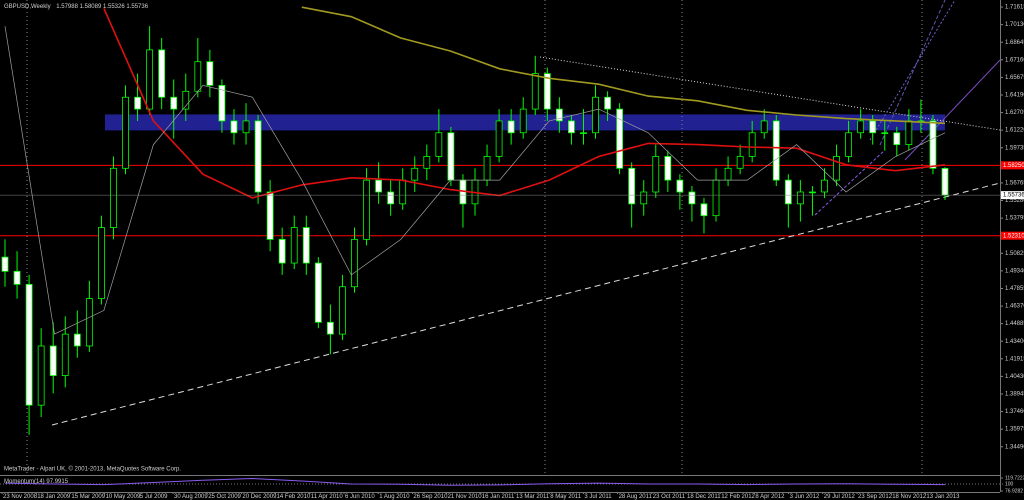 This screenshot has width=1024, height=500. What do you see at coordinates (498, 497) in the screenshot?
I see `x-tick-label: 16 Jan 2011` at bounding box center [498, 497].